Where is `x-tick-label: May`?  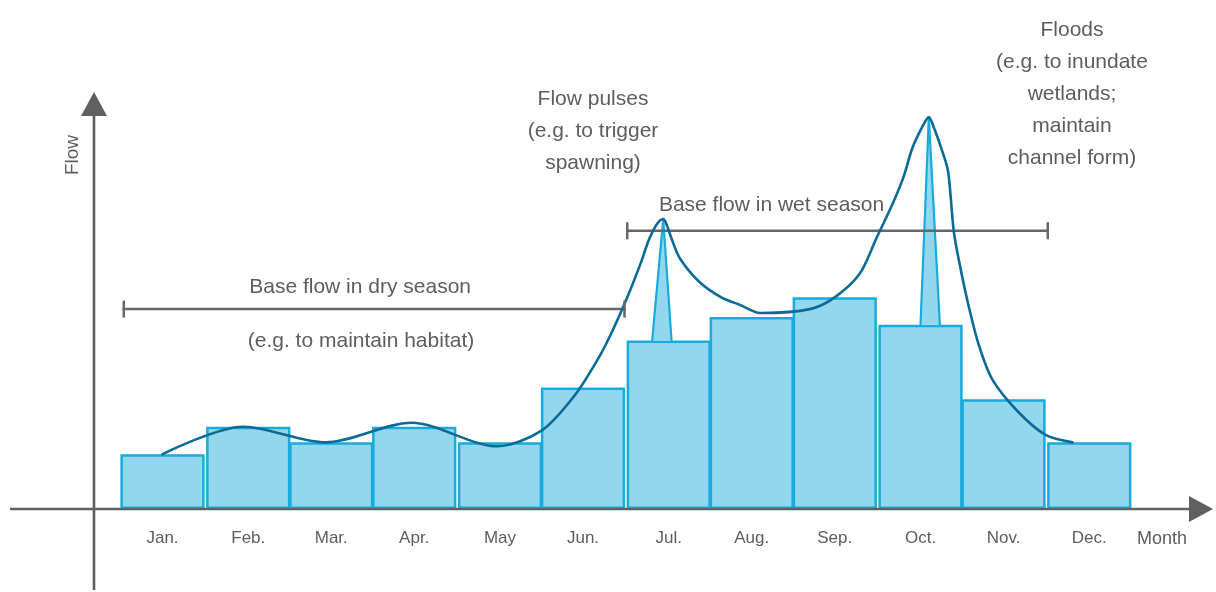
x-tick-label: May is located at coordinates (500, 537).